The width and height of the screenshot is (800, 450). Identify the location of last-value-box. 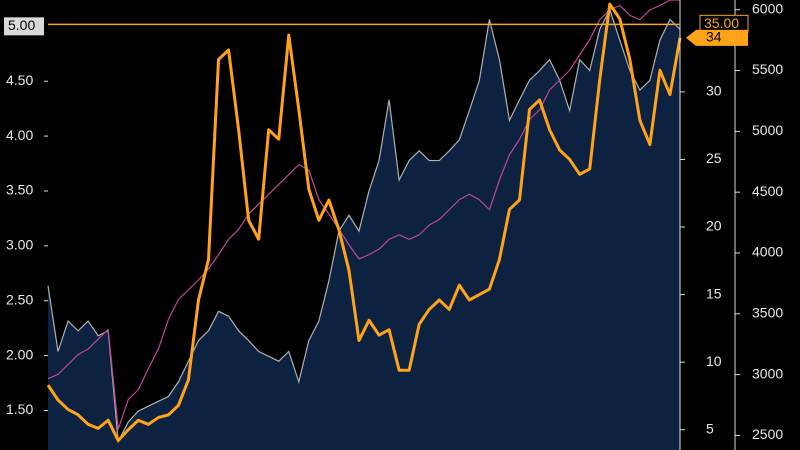
(717, 37).